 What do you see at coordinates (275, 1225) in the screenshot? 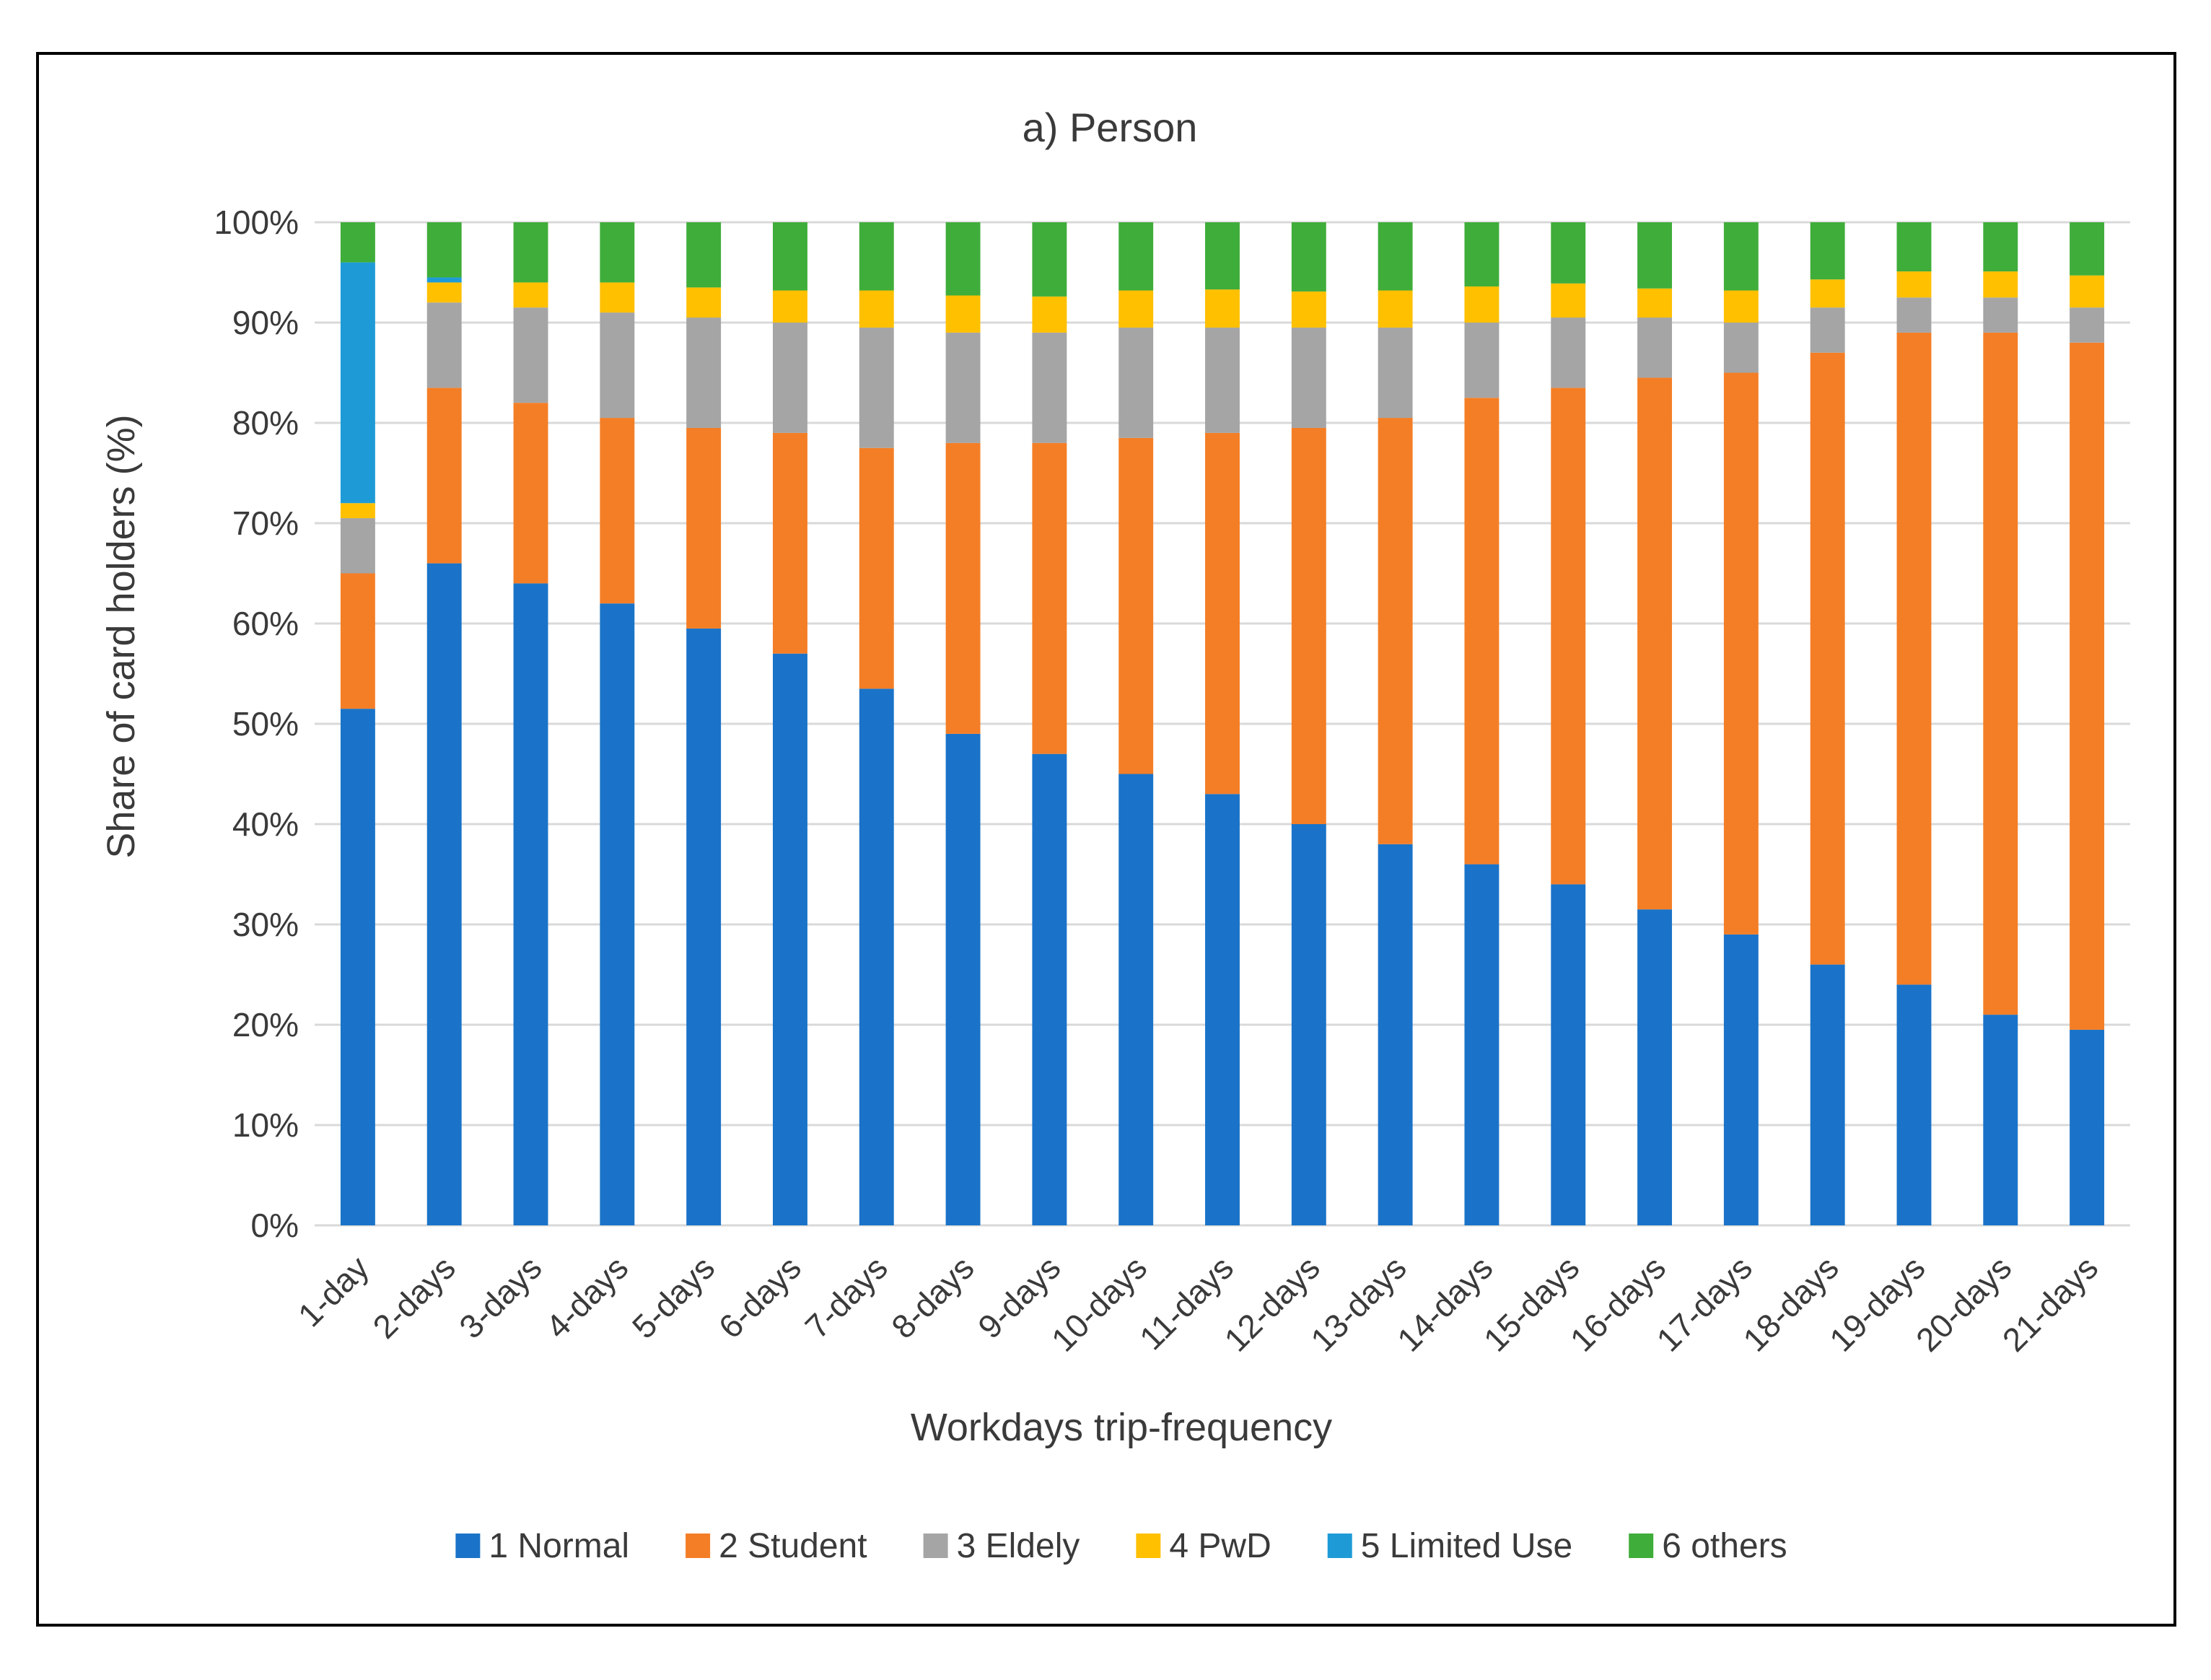
I see `y-tick-label: 0%` at bounding box center [275, 1225].